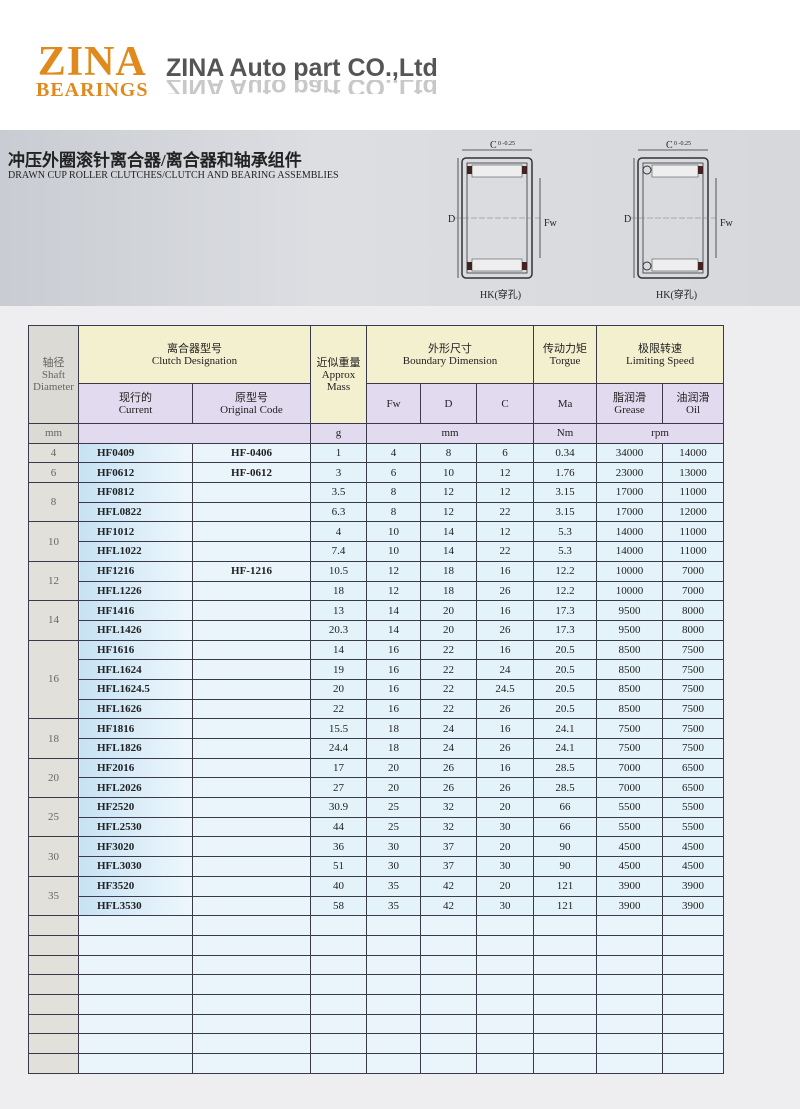  What do you see at coordinates (251, 473) in the screenshot?
I see `cell-original-code: HF-0612` at bounding box center [251, 473].